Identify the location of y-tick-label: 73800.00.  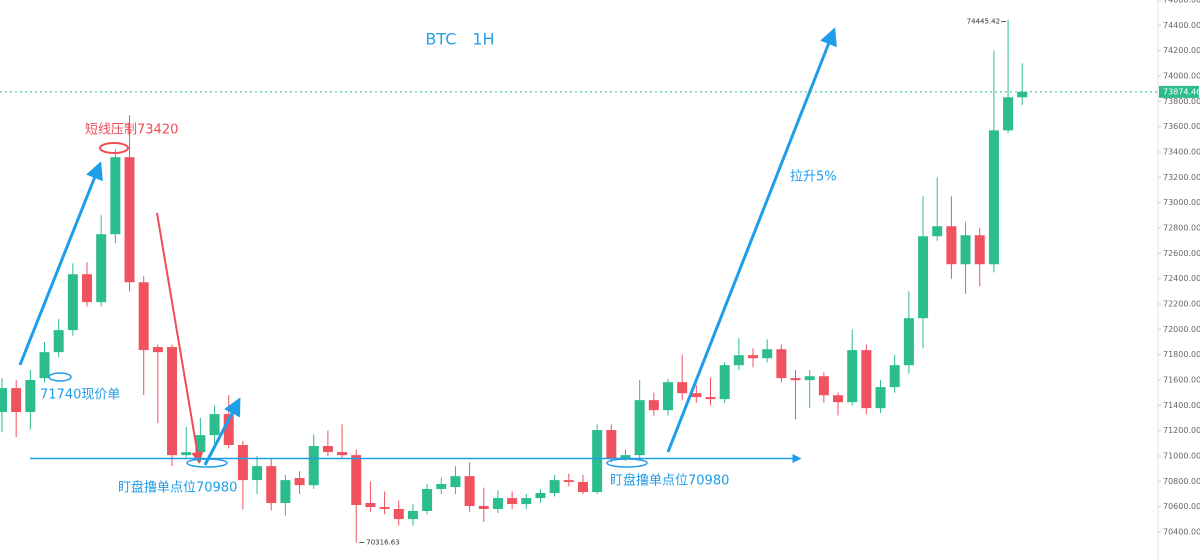
(1181, 101).